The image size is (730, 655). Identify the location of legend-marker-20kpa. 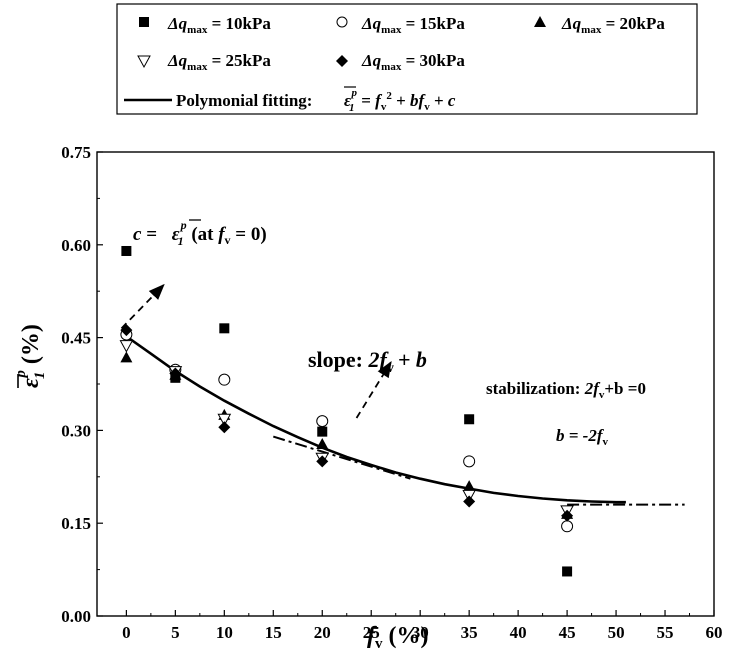
(540, 21).